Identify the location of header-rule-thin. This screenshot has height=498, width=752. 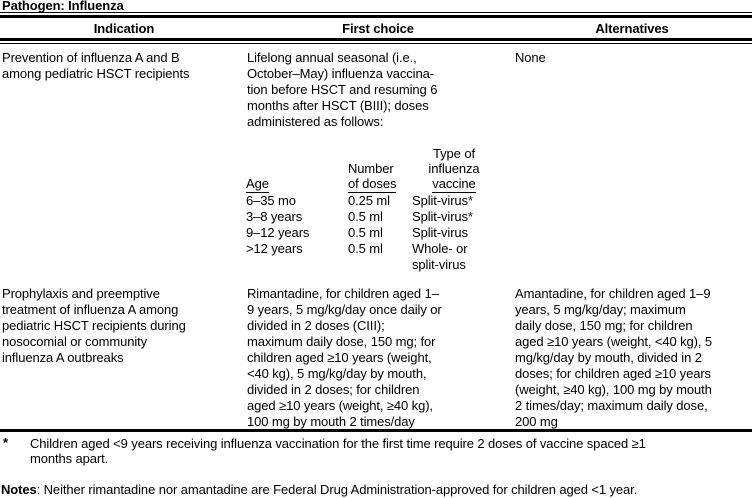
(376, 43).